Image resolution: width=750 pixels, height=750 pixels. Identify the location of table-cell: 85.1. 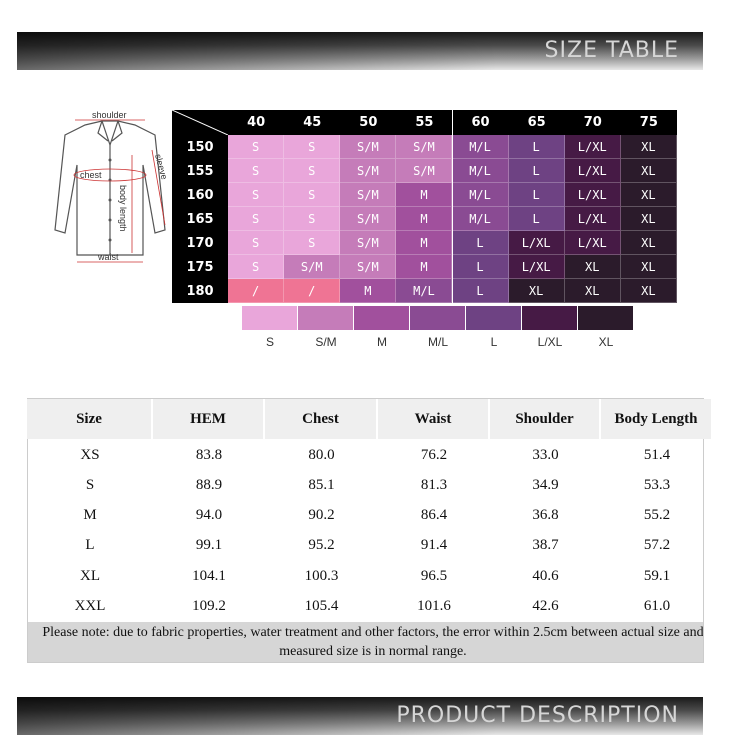
(321, 484).